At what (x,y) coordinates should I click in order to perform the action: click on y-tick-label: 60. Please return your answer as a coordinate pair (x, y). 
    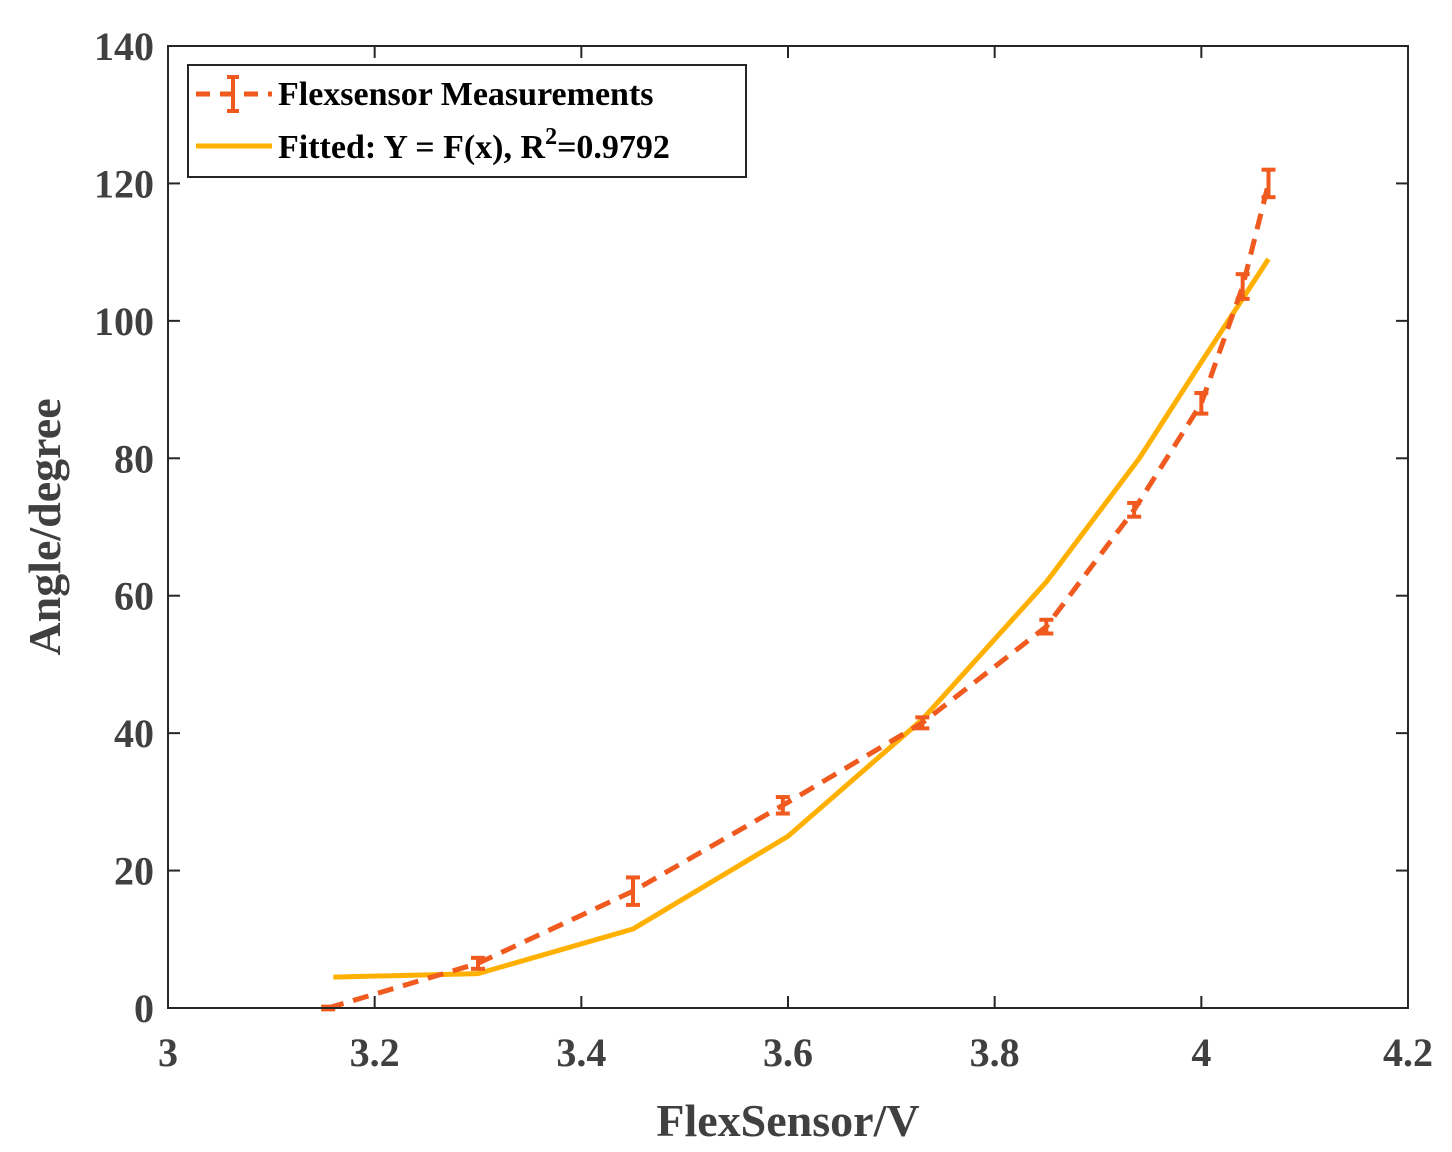
    Looking at the image, I should click on (134, 596).